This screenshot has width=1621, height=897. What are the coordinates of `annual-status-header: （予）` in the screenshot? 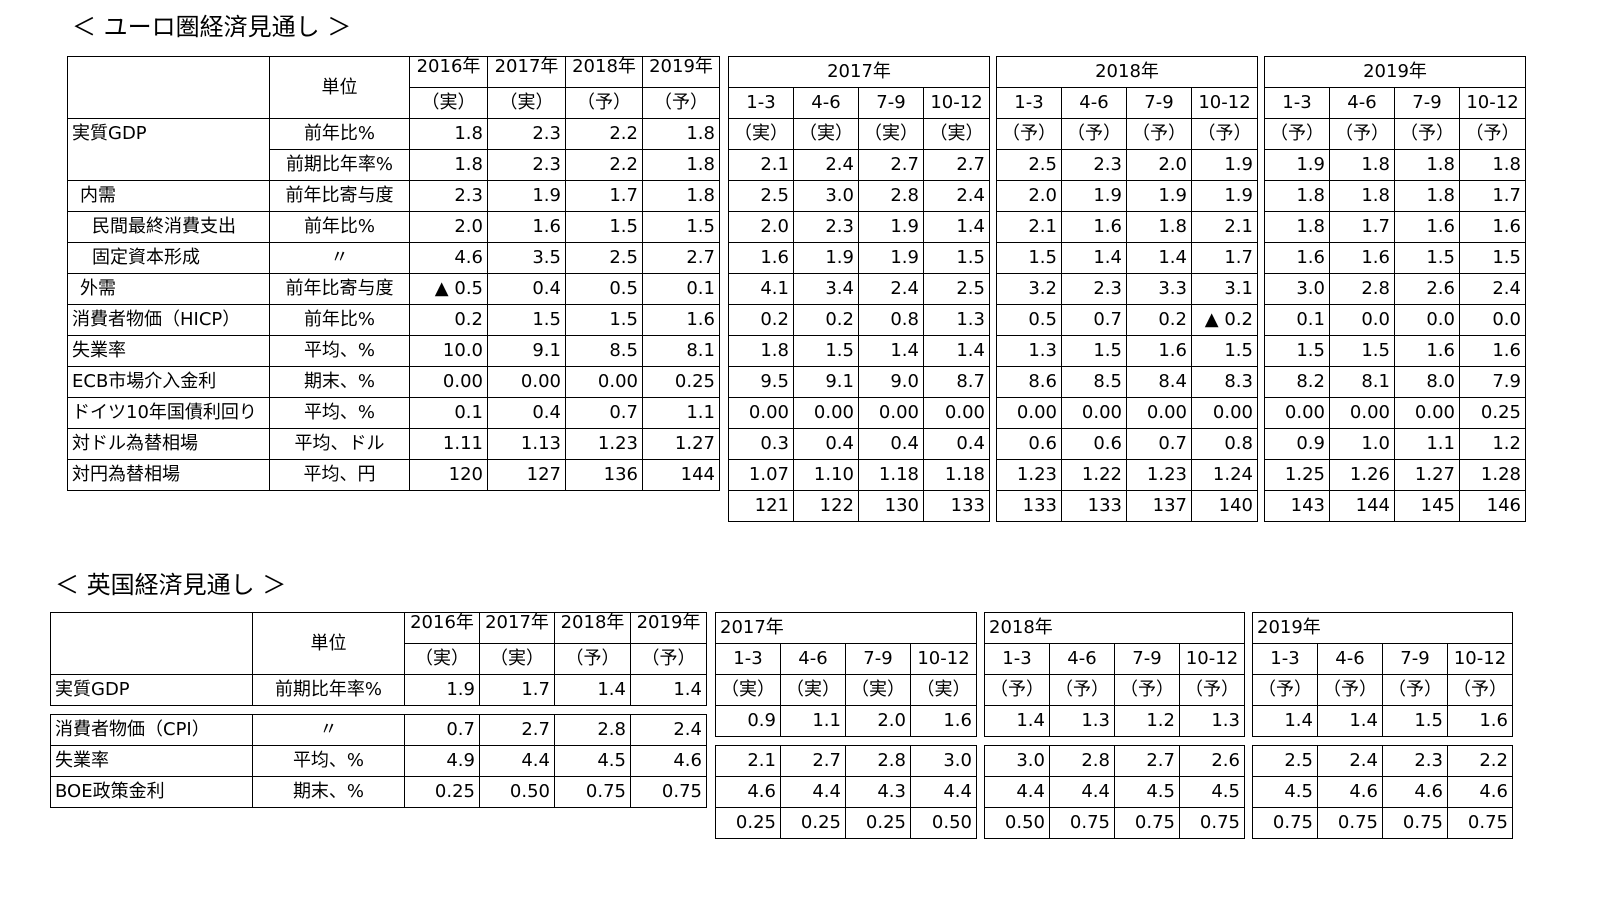 It's located at (592, 659).